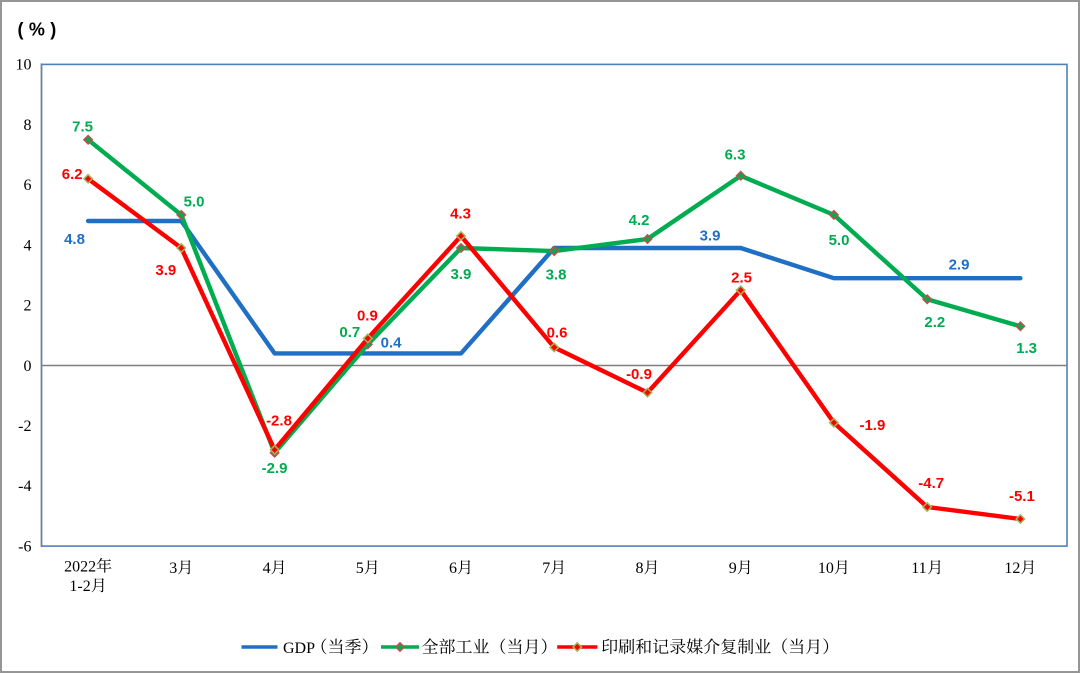 The image size is (1080, 673). What do you see at coordinates (367, 315) in the screenshot?
I see `svg-text: 0.9` at bounding box center [367, 315].